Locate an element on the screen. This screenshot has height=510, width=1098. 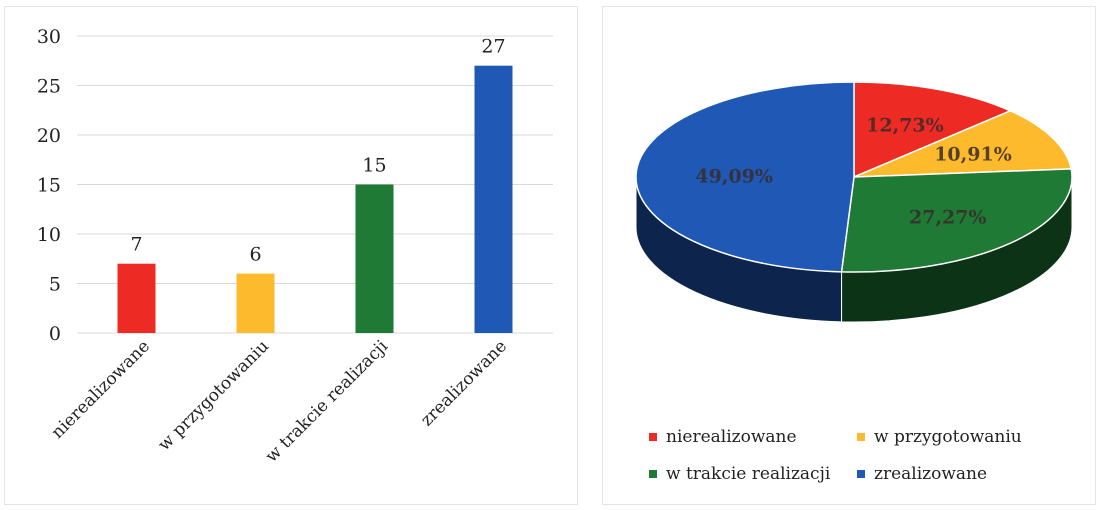
y-tick-label: 0 is located at coordinates (55, 334).